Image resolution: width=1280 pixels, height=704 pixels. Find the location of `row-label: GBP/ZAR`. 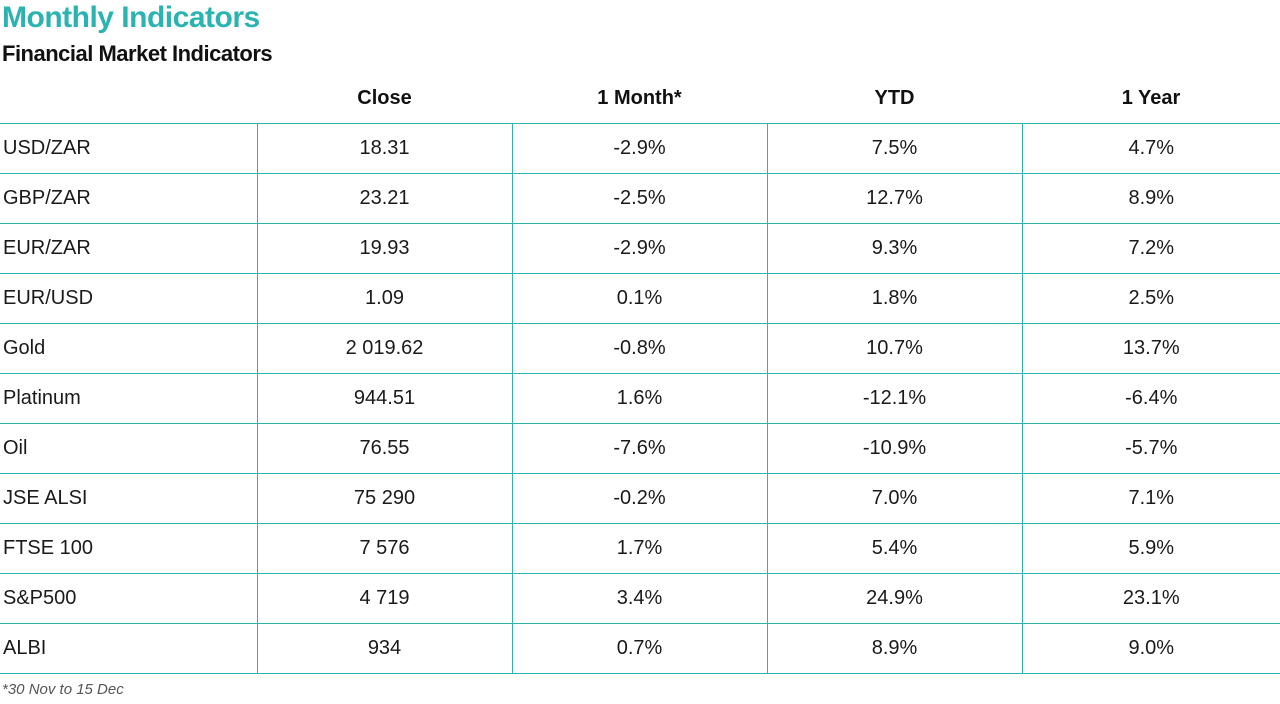

row-label: GBP/ZAR is located at coordinates (128, 198).